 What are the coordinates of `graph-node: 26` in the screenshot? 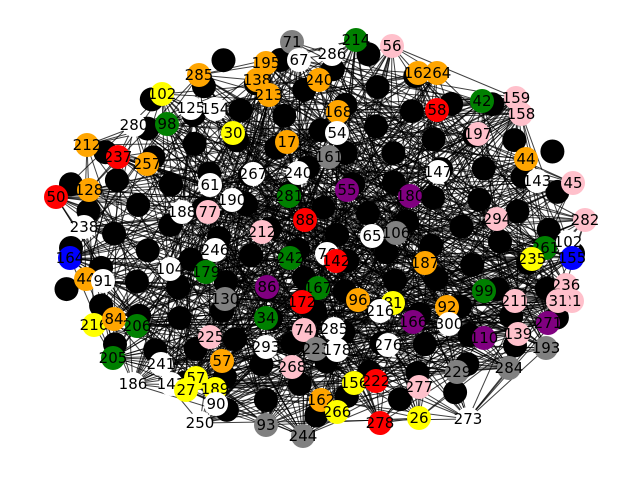 It's located at (419, 418).